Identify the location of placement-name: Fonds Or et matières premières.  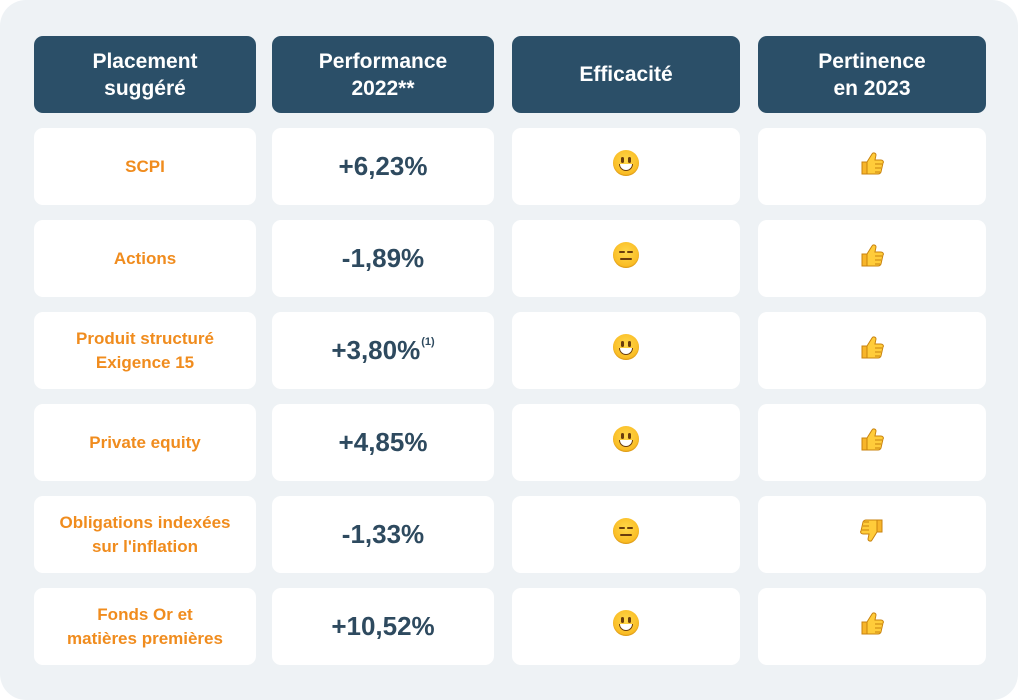
(145, 626).